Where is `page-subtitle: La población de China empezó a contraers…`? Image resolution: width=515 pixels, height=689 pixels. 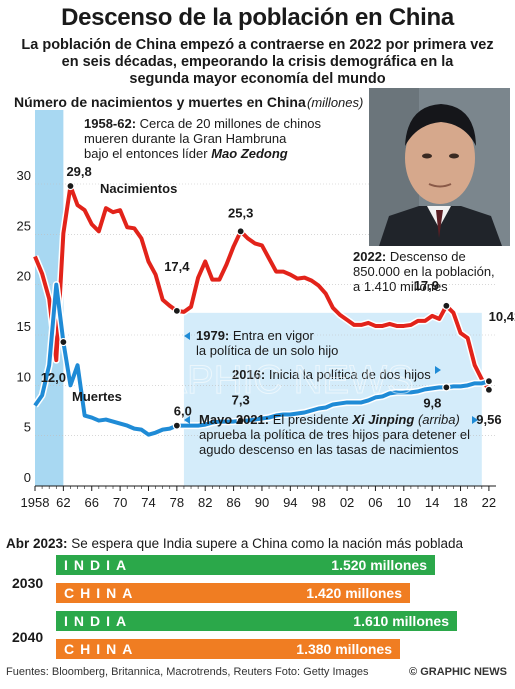
page-subtitle: La población de China empezó a contraers… is located at coordinates (257, 62).